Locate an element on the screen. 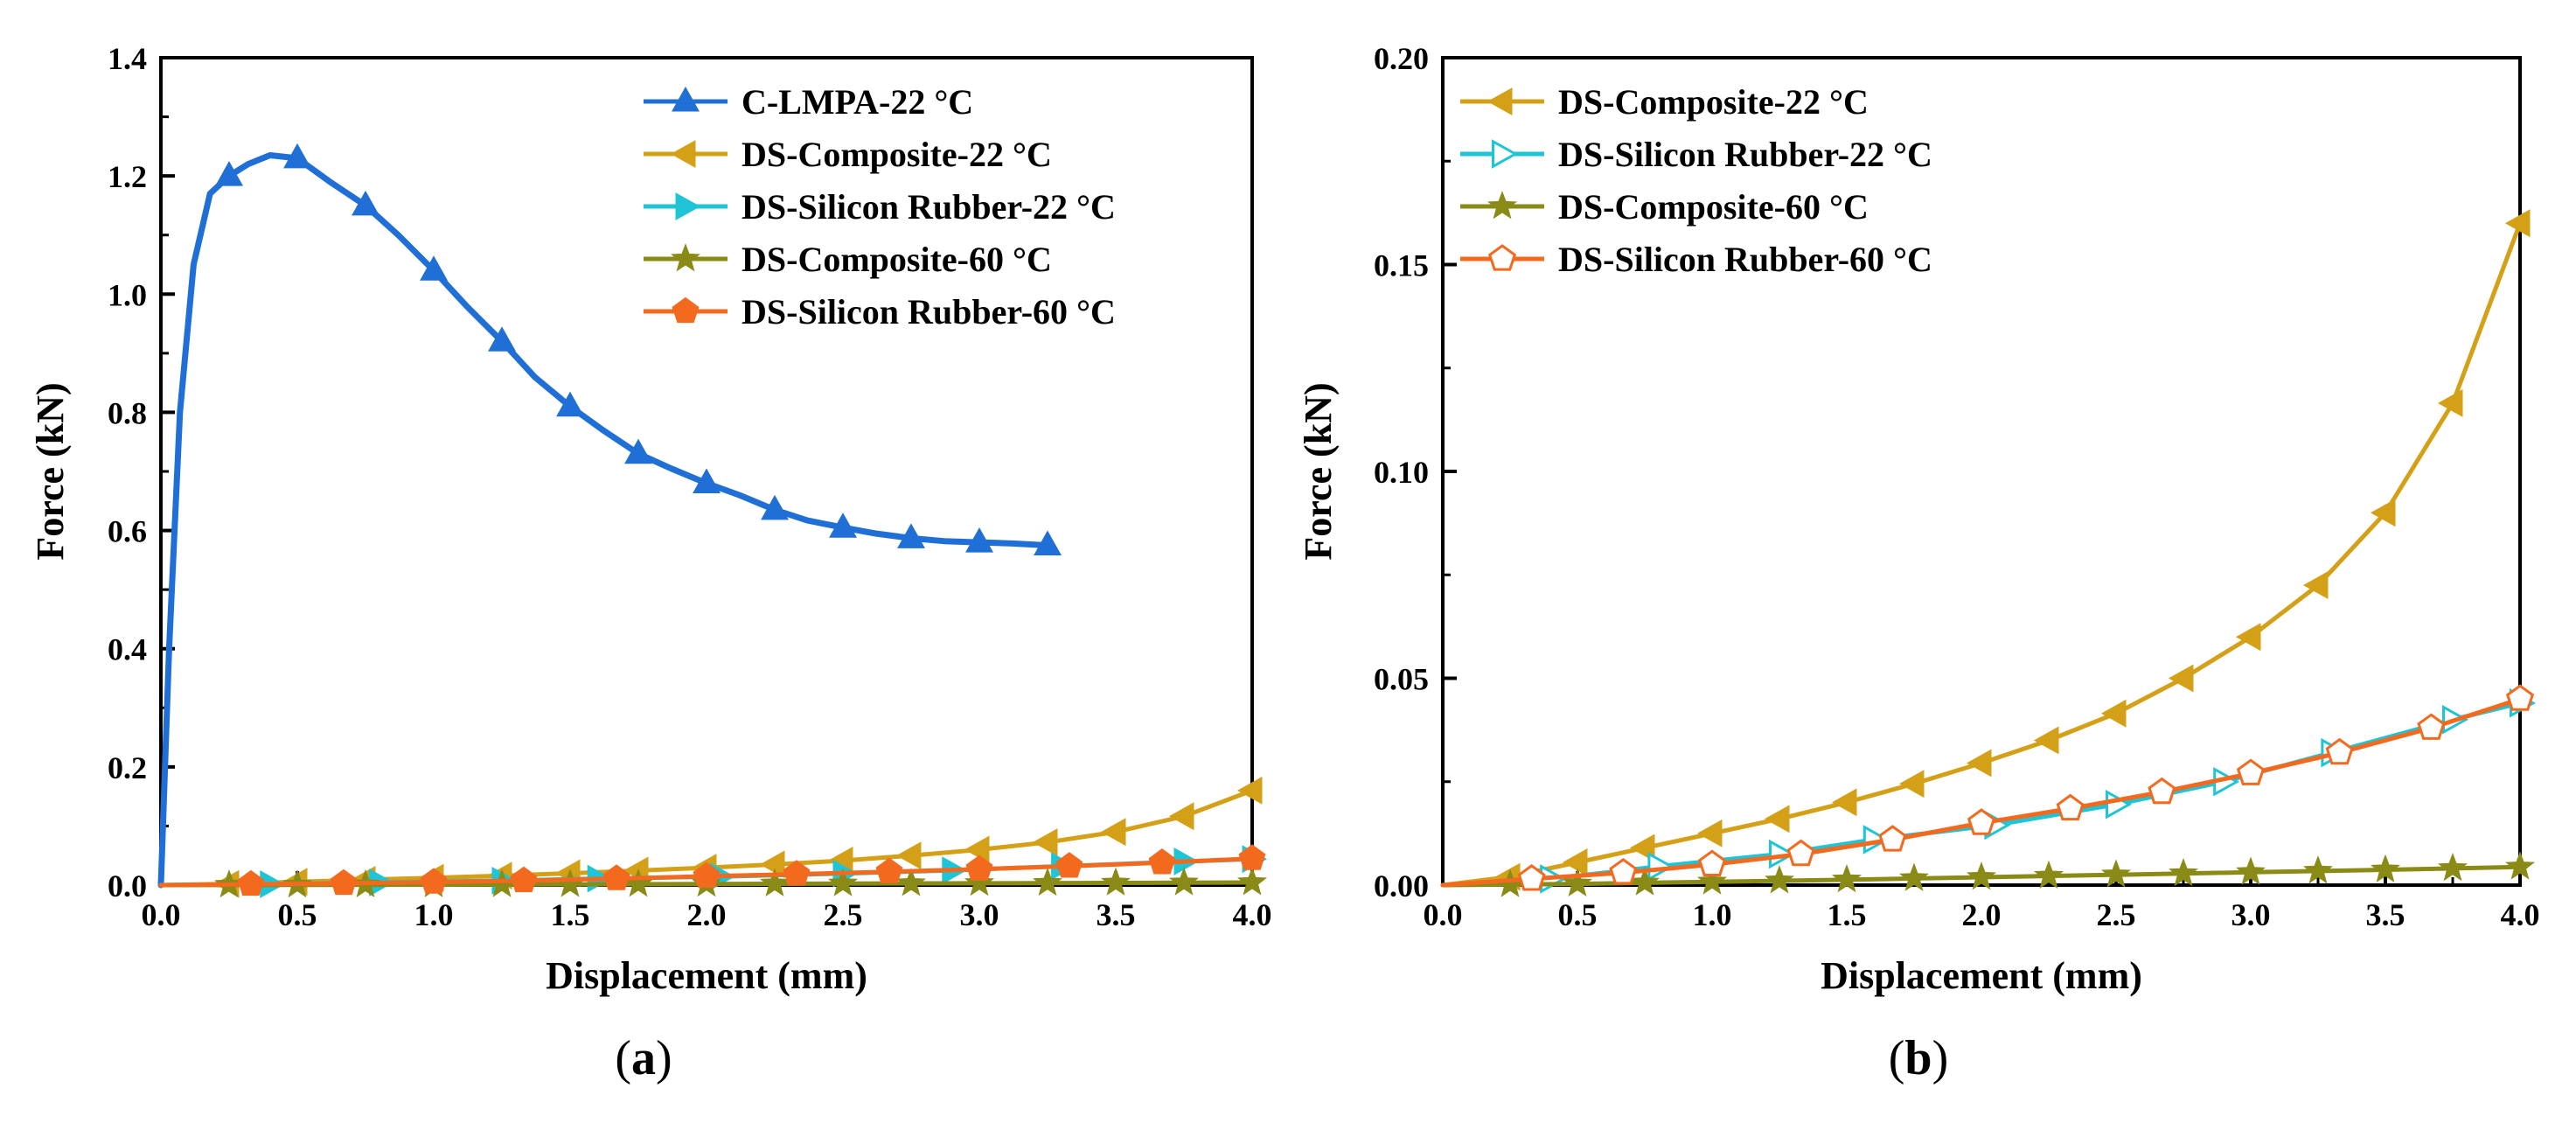  panel-label-part: b is located at coordinates (1918, 1058).